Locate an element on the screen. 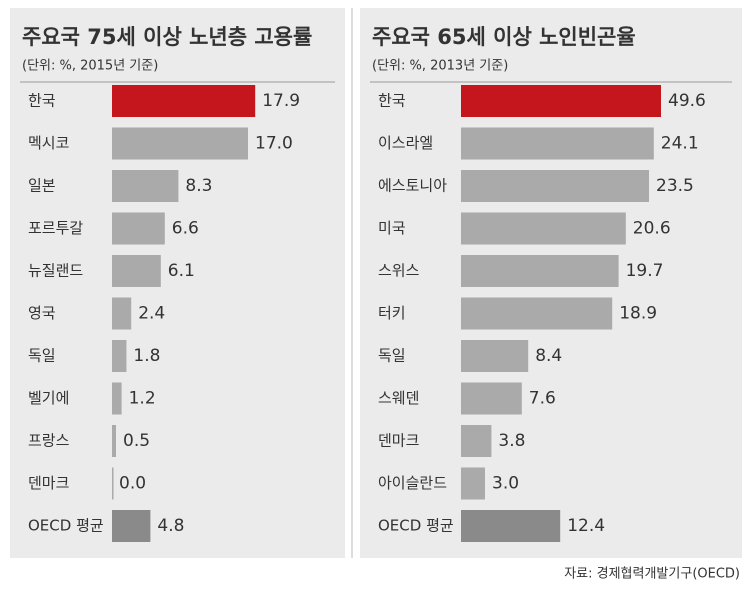 The height and width of the screenshot is (592, 752). value-label: 6.6 is located at coordinates (185, 229).